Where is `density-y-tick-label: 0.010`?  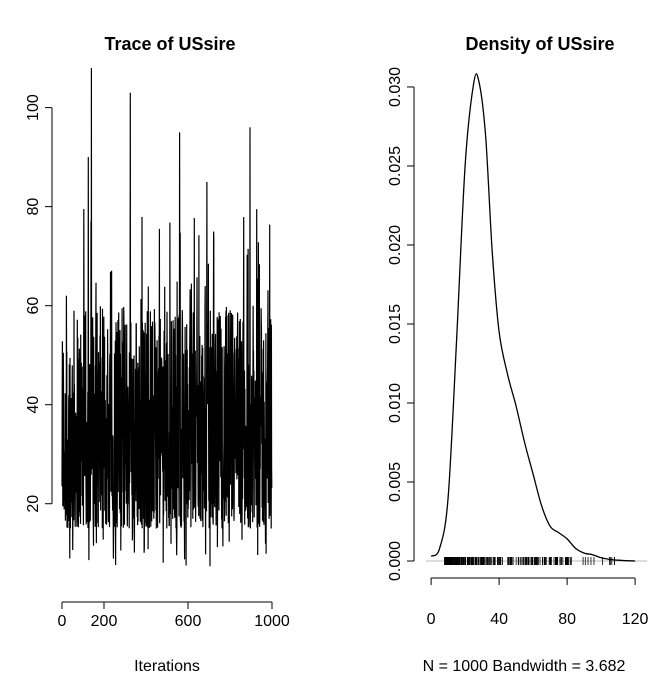
density-y-tick-label: 0.010 is located at coordinates (395, 403).